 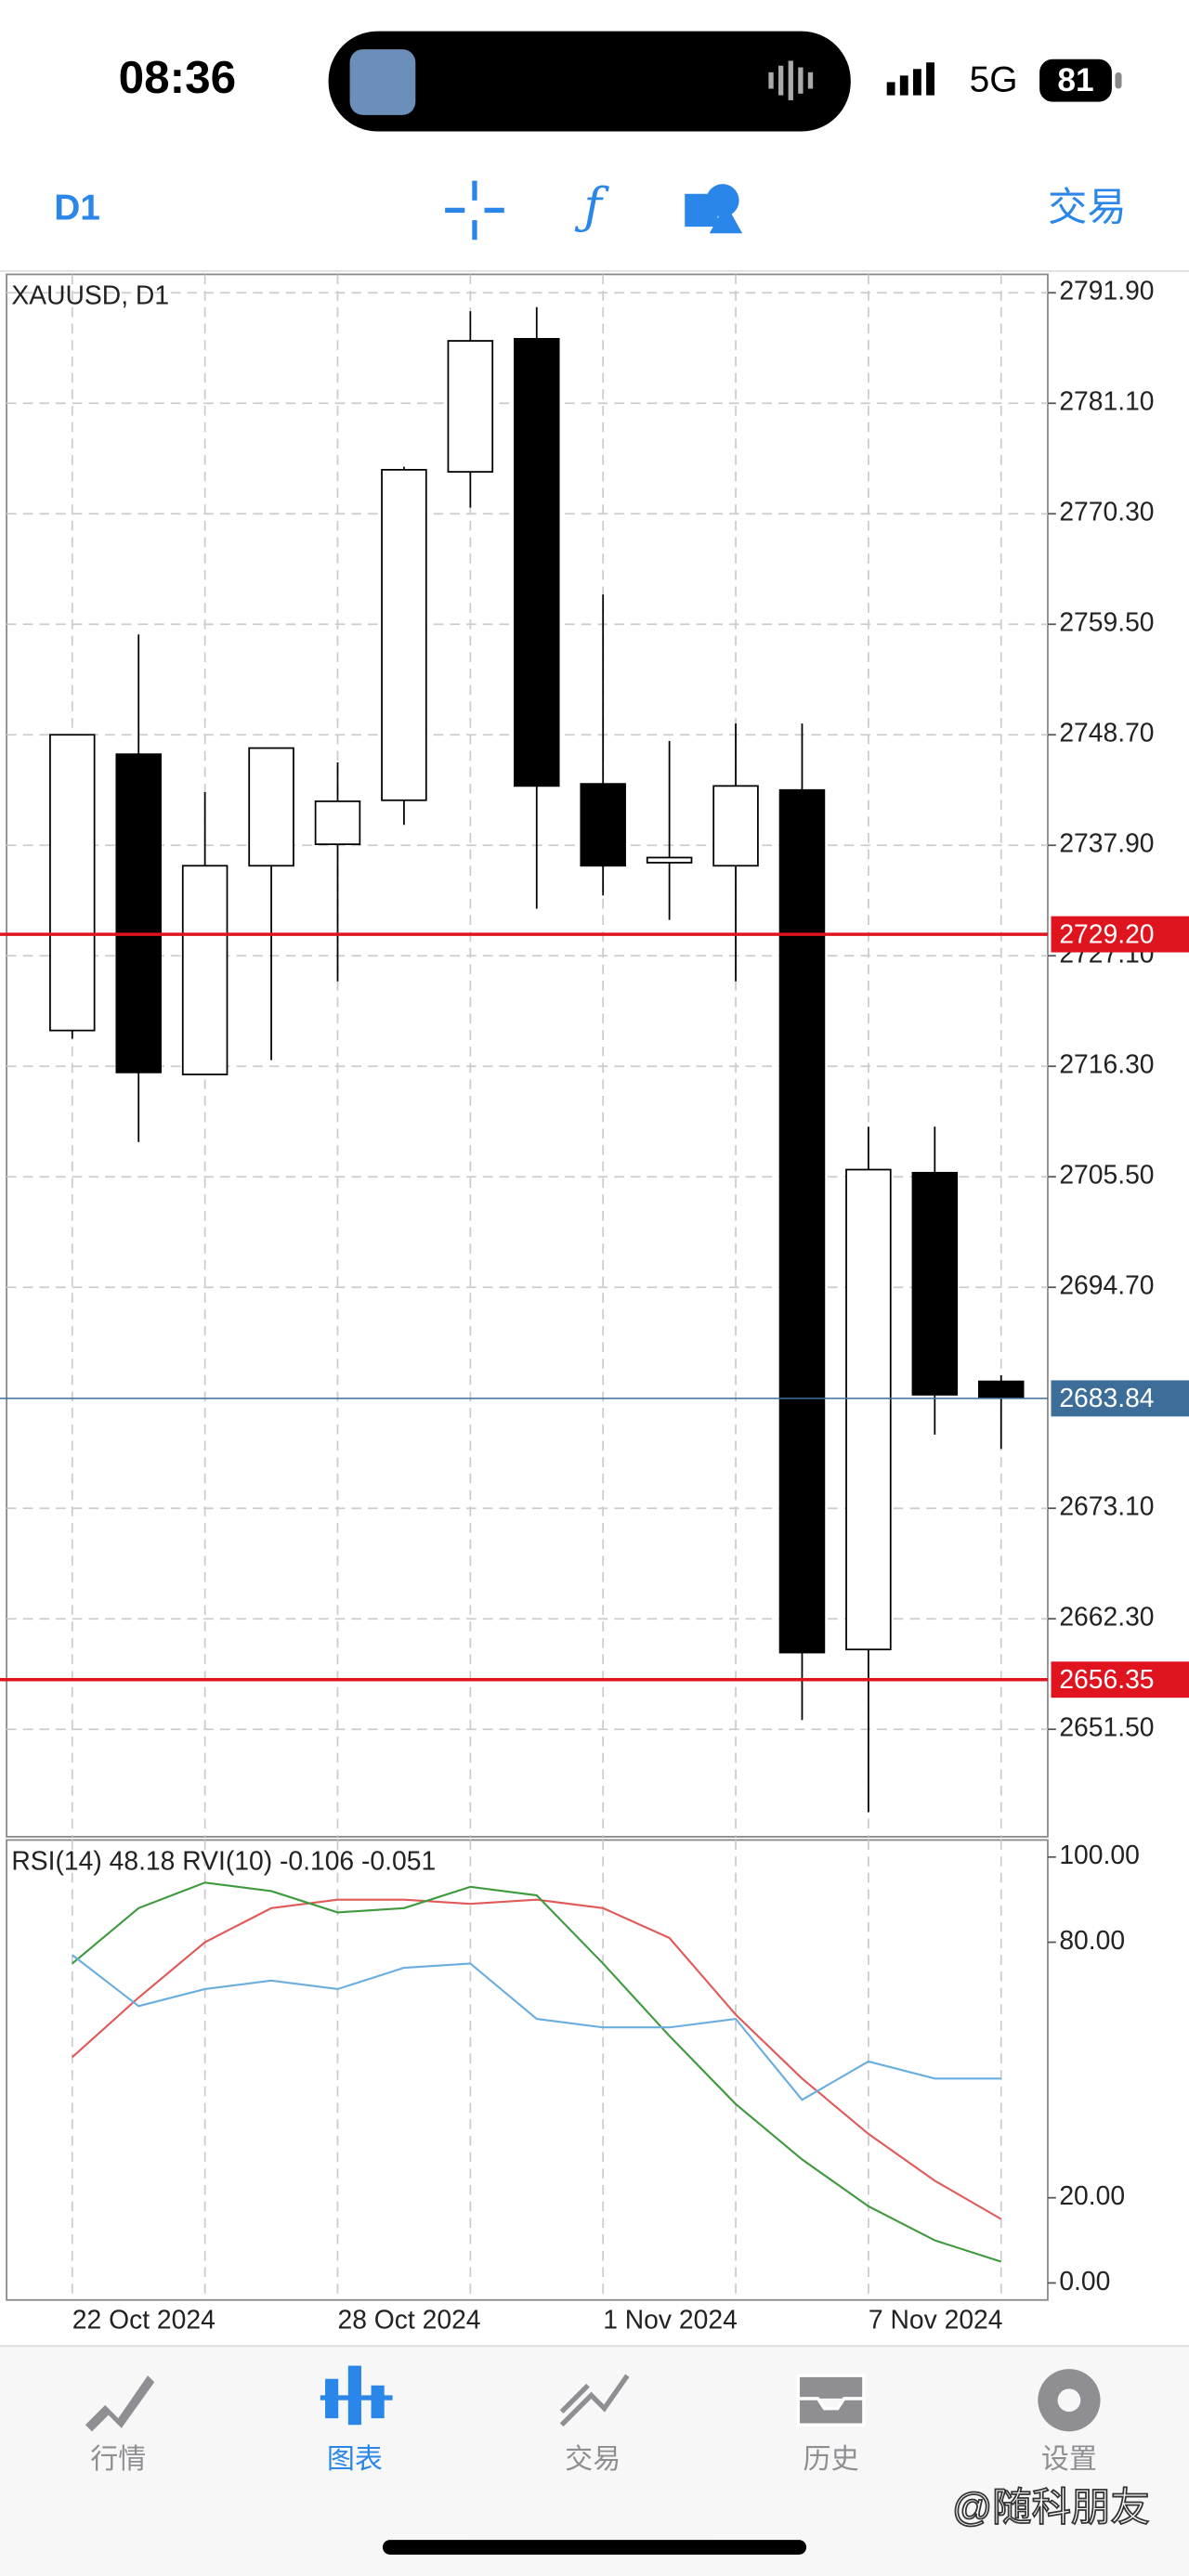 What do you see at coordinates (831, 2400) in the screenshot?
I see `history-icon` at bounding box center [831, 2400].